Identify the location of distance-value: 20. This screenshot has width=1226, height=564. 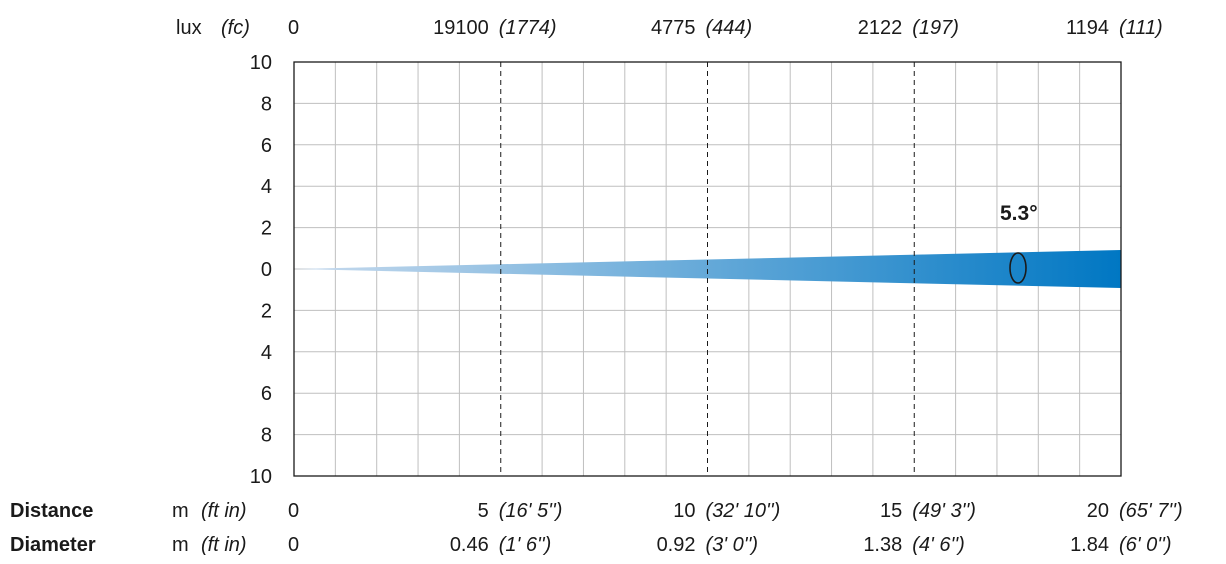
(1098, 511).